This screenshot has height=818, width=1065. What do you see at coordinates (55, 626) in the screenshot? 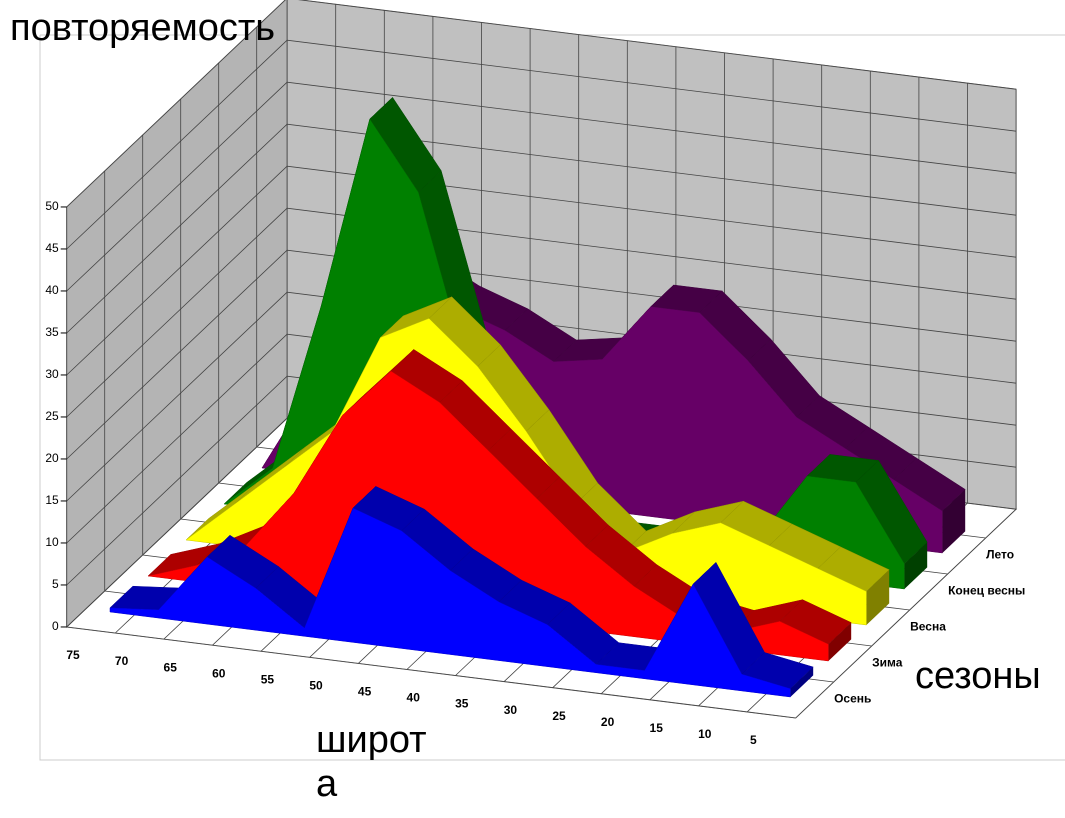
I see `y-tick-label: 0` at bounding box center [55, 626].